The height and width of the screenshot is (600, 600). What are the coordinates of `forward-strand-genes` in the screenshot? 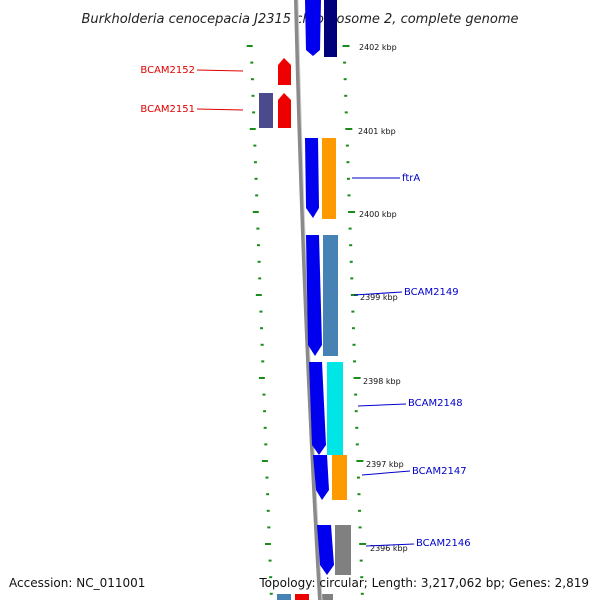 It's located at (319, 356).